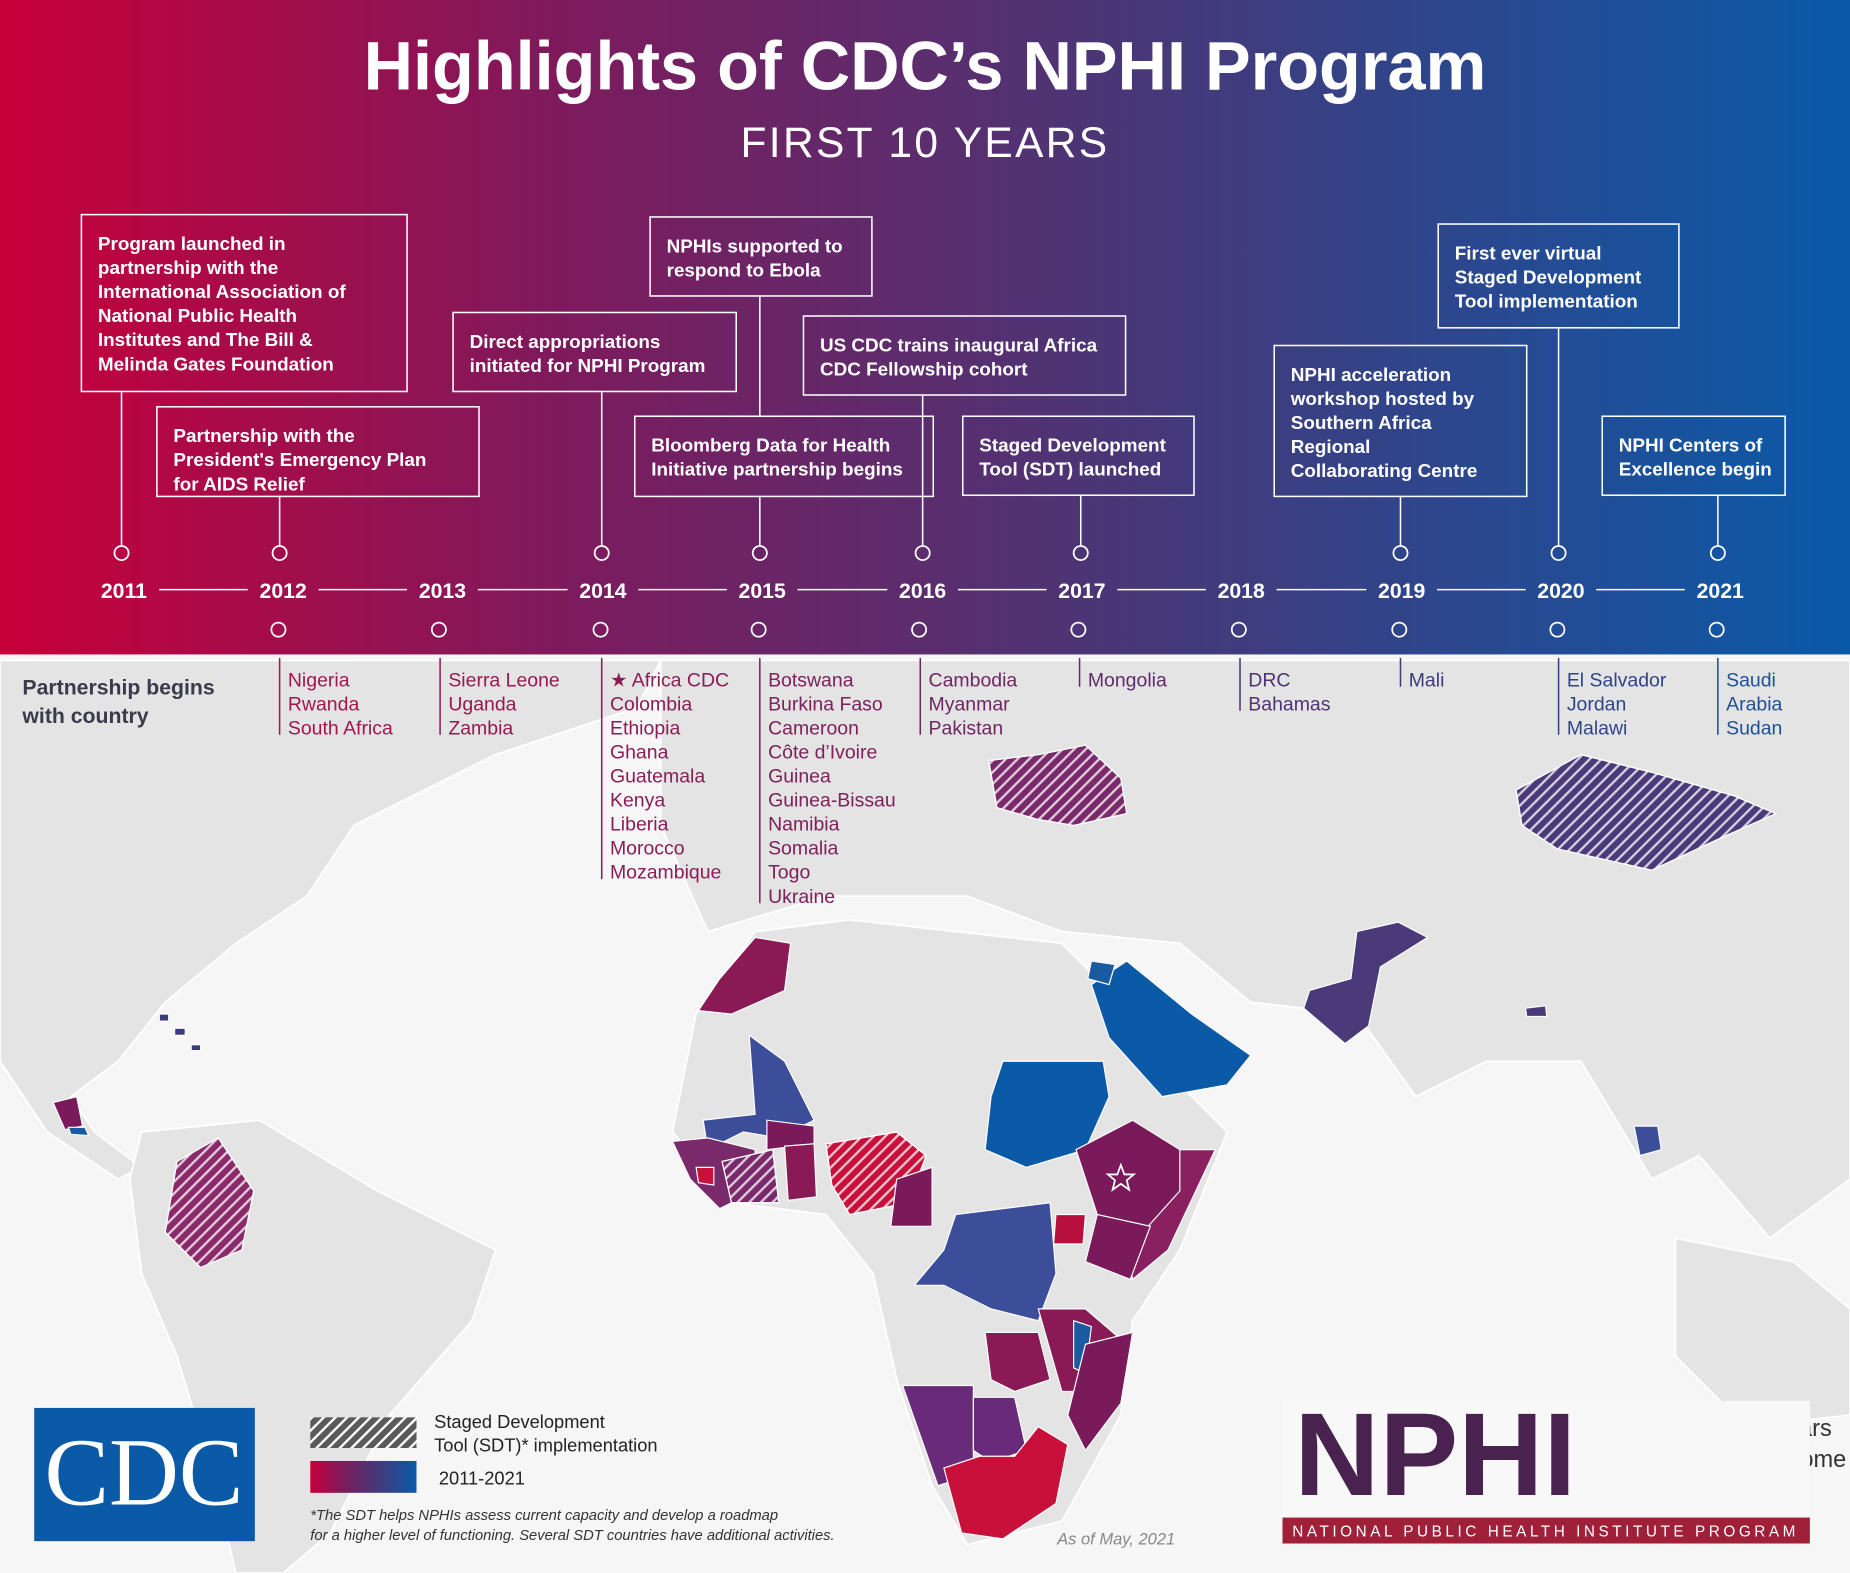  I want to click on partnership-label: with country, so click(84, 716).